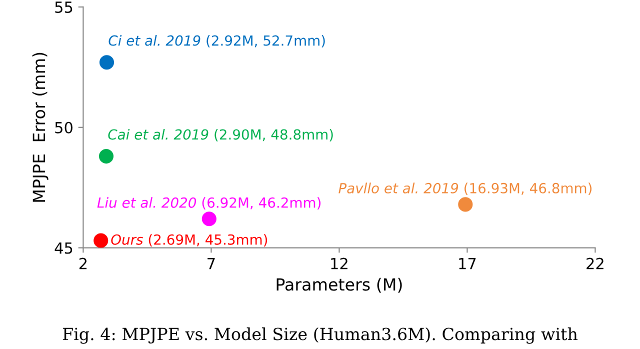  What do you see at coordinates (320, 335) in the screenshot?
I see `caption: Fig. 4: MPJPE vs. Model Size (Human3.6M). Comparing with` at bounding box center [320, 335].